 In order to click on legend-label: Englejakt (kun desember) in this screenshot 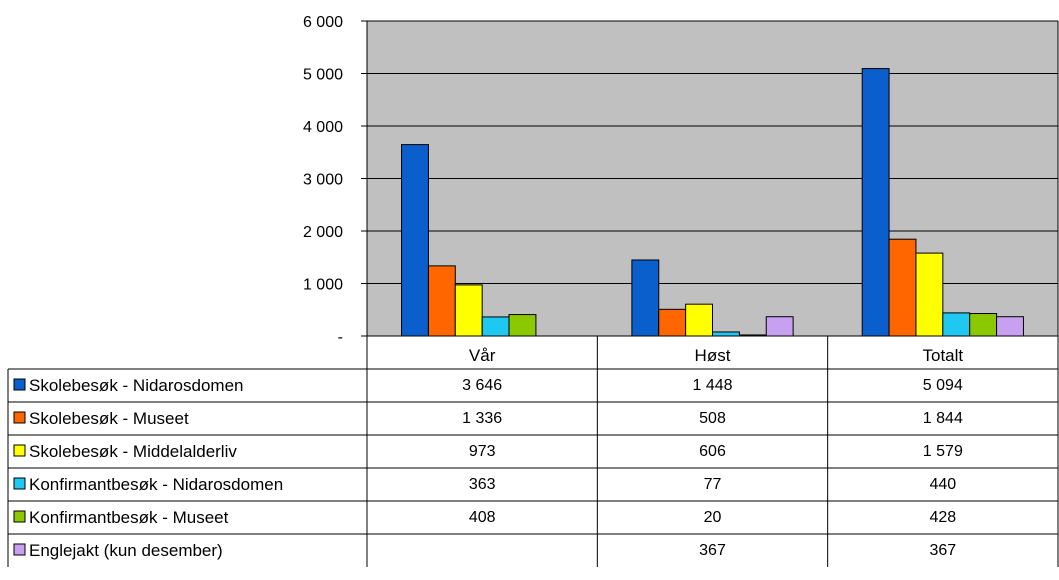, I will do `click(126, 550)`.